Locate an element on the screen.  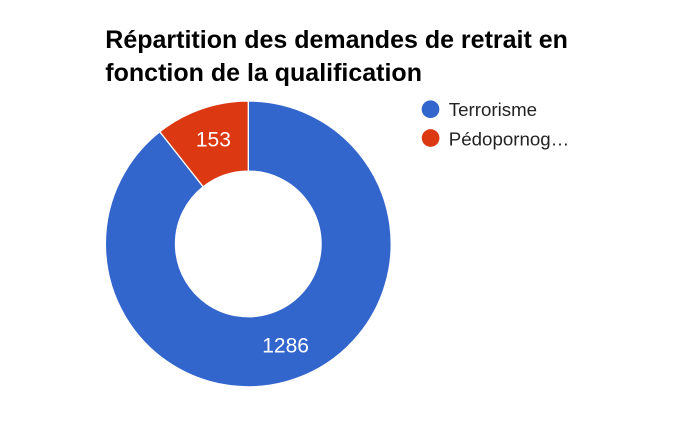
svg-text:Répartition des demandes de re: Répartition des demandes de retrait en is located at coordinates (336, 40).